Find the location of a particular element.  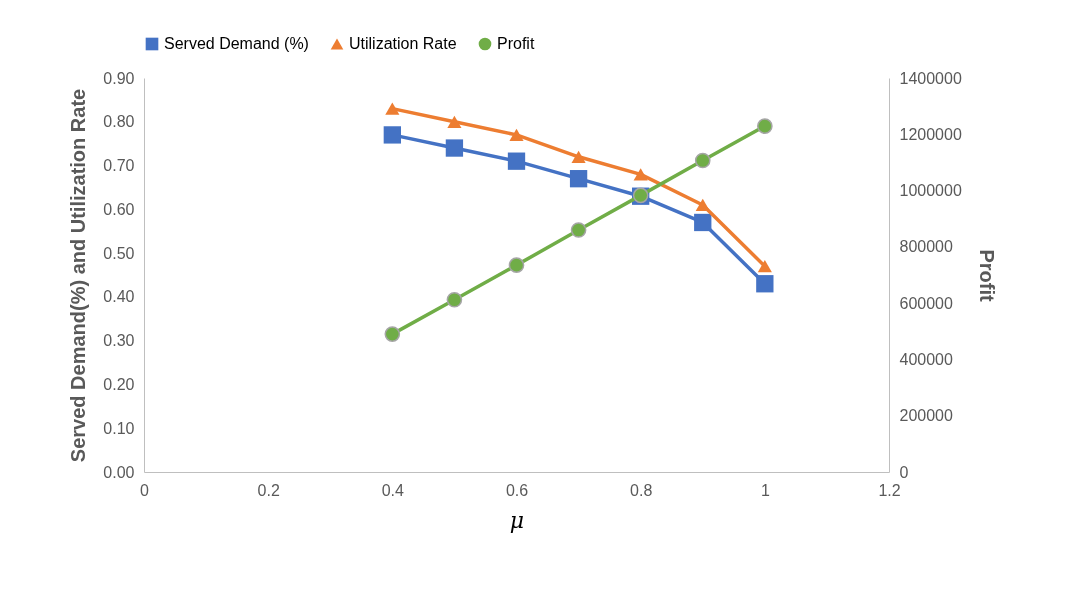

y2-tick-label: 1200000 is located at coordinates (930, 134).